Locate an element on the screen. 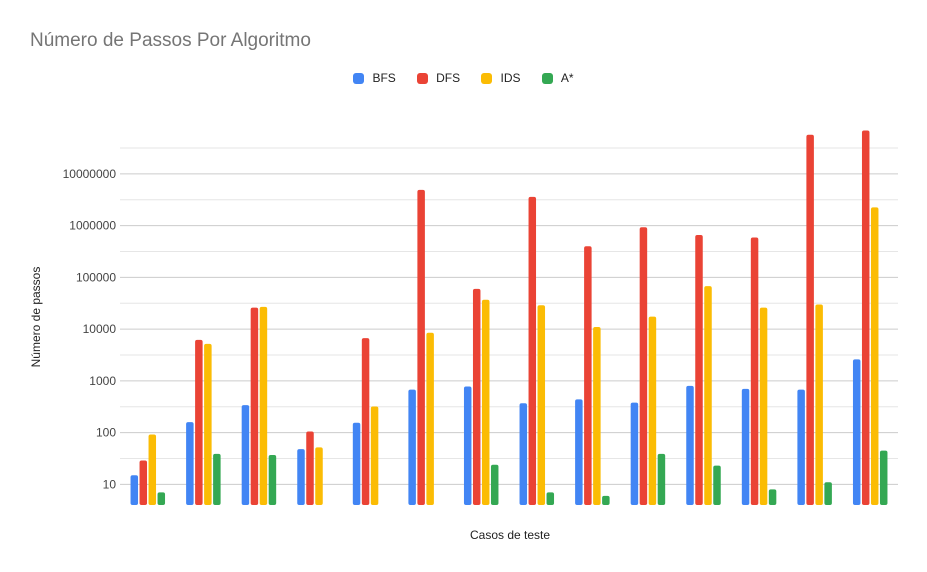 Image resolution: width=927 pixels, height=572 pixels. legend-item-ids: IDS is located at coordinates (501, 78).